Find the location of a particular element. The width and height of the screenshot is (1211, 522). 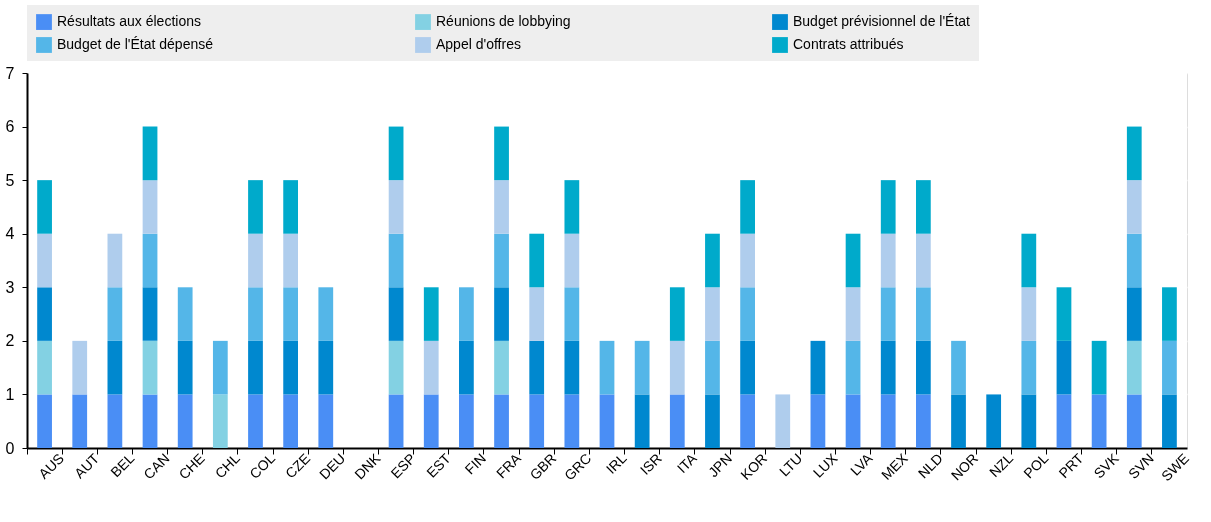

y-tick-label: 4 is located at coordinates (10, 234).